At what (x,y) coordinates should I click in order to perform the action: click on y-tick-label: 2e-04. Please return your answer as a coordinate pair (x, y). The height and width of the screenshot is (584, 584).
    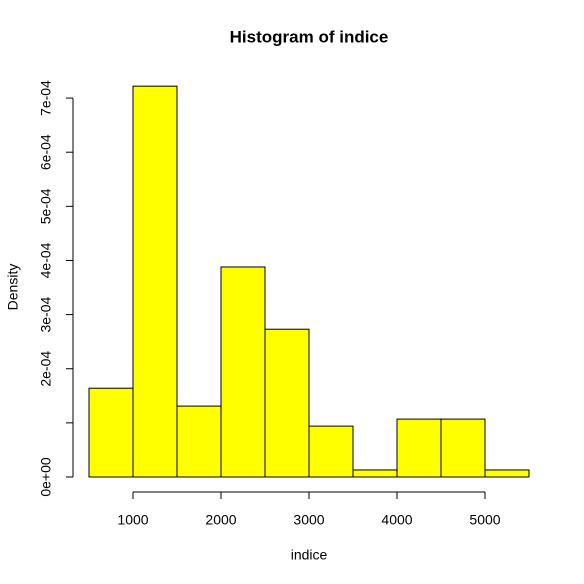
    Looking at the image, I should click on (46, 369).